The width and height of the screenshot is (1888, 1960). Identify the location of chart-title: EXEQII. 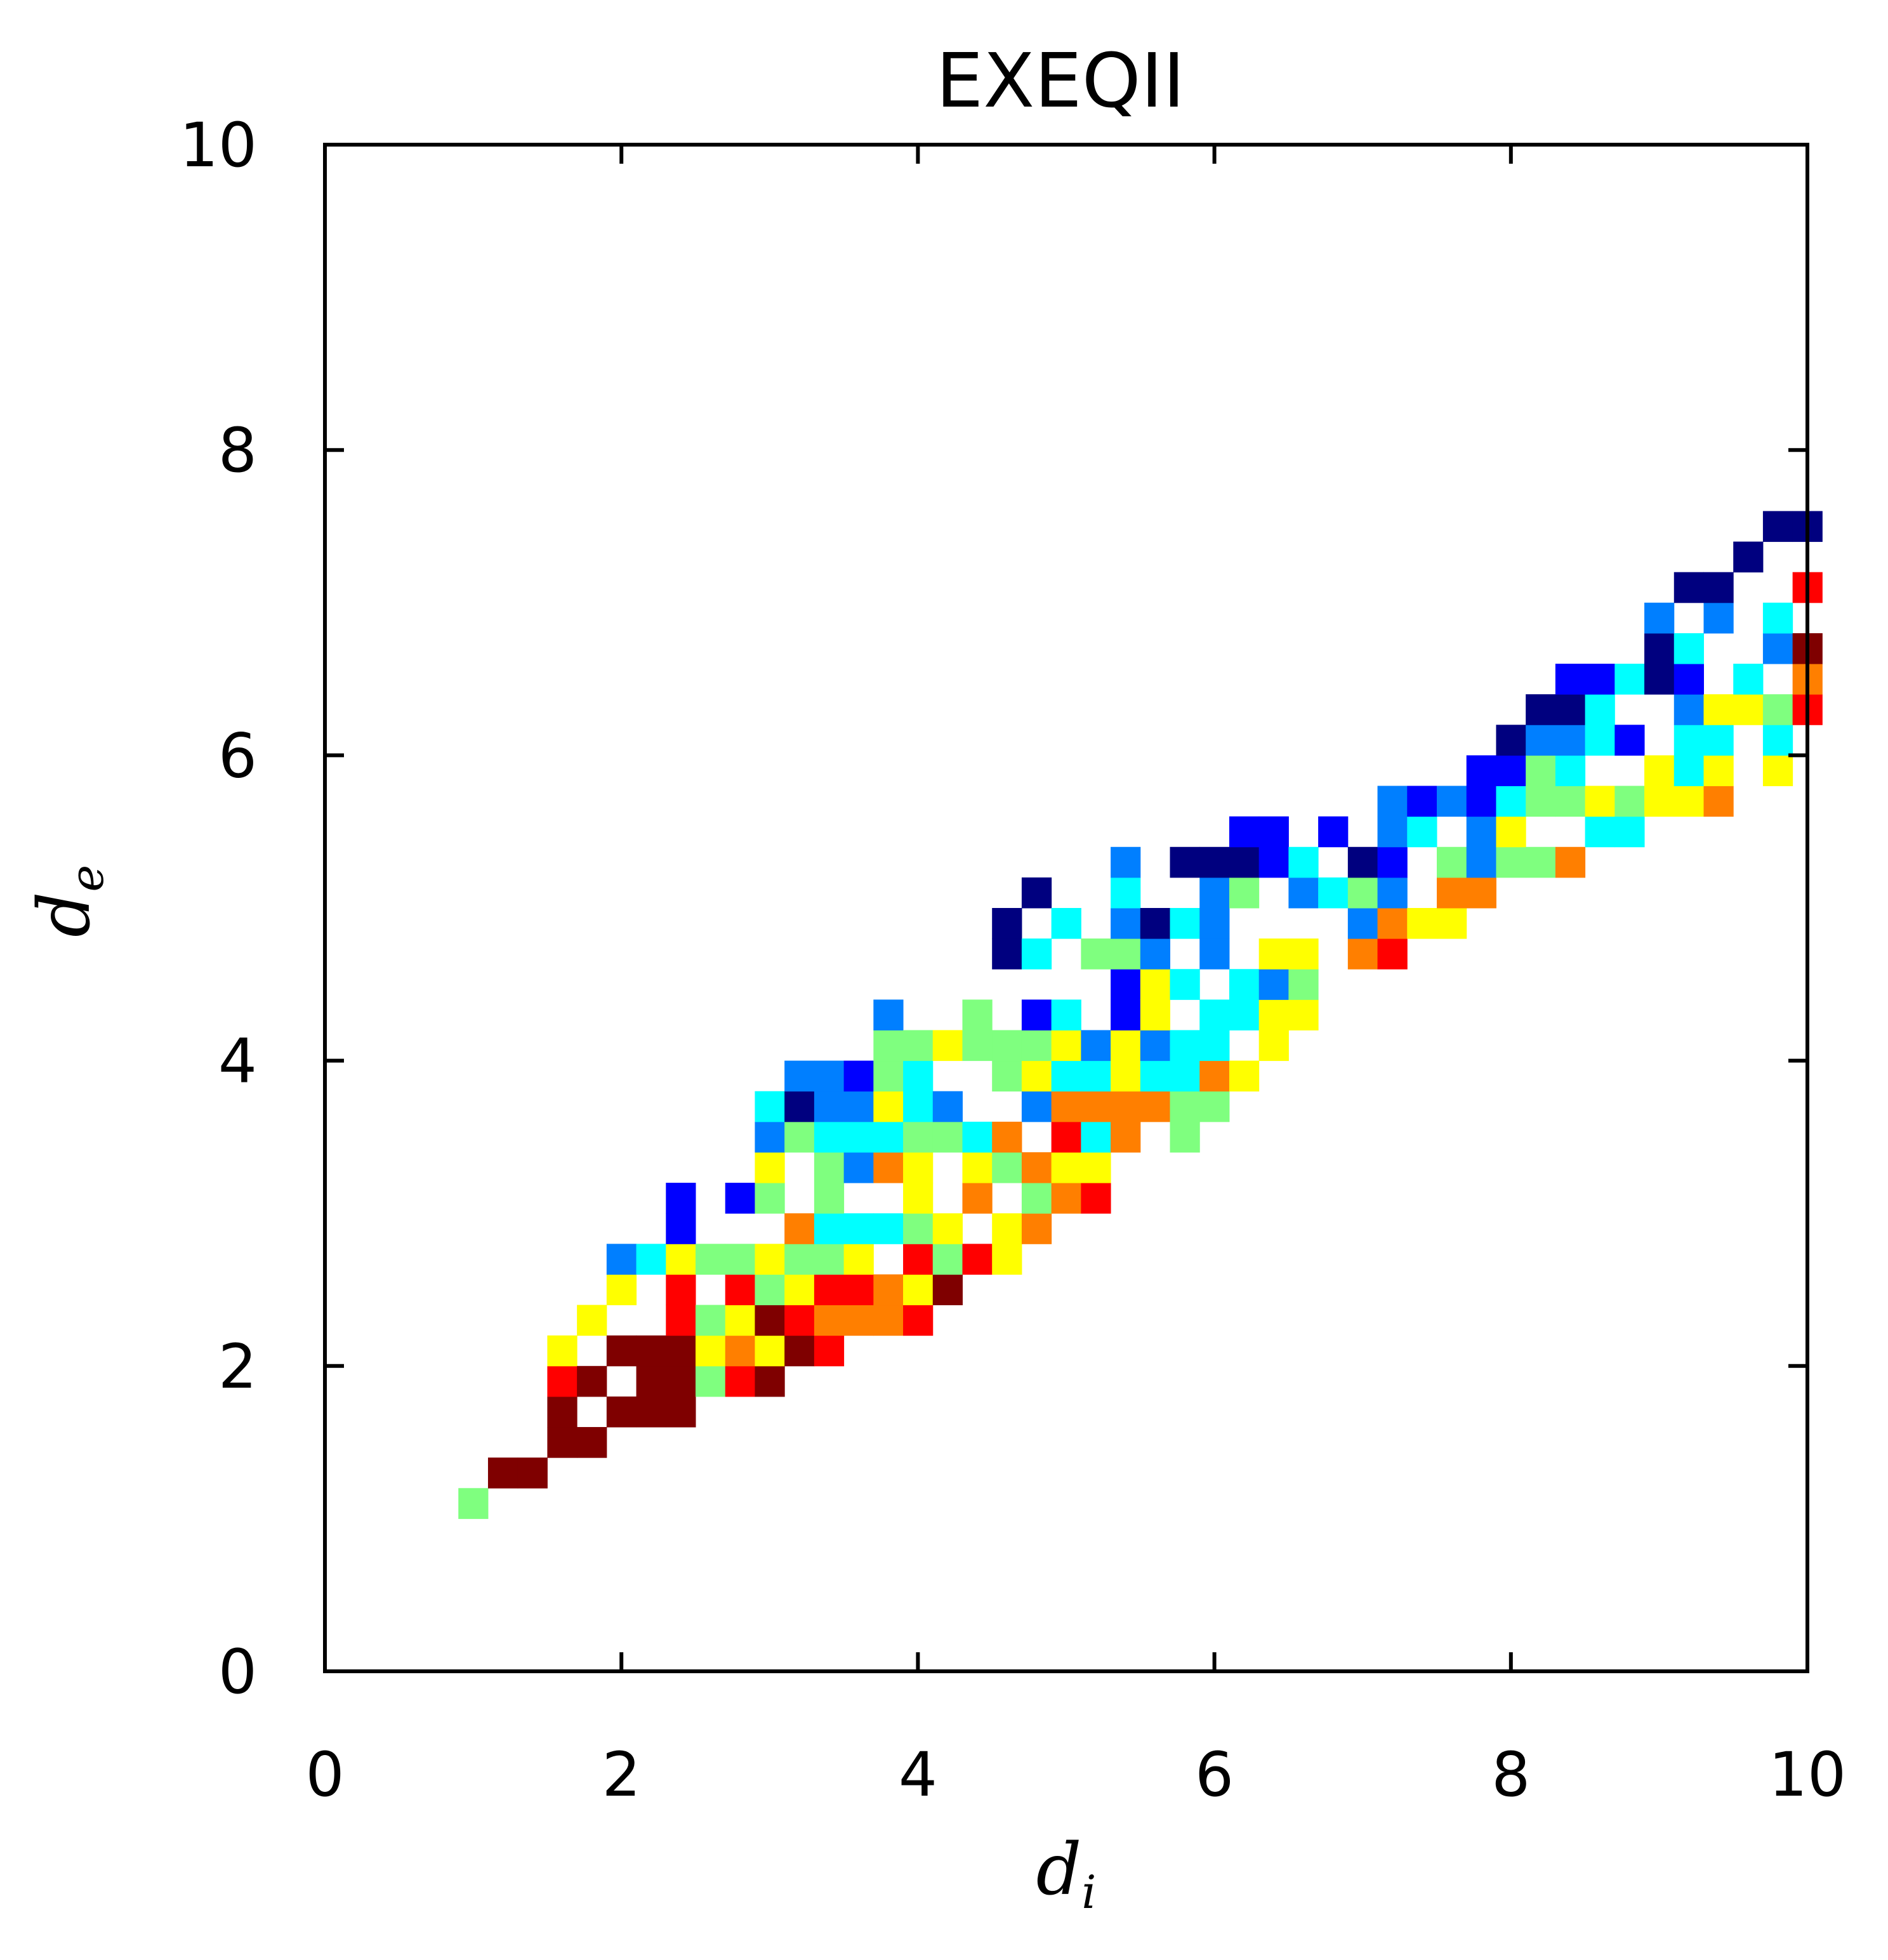
(1060, 80).